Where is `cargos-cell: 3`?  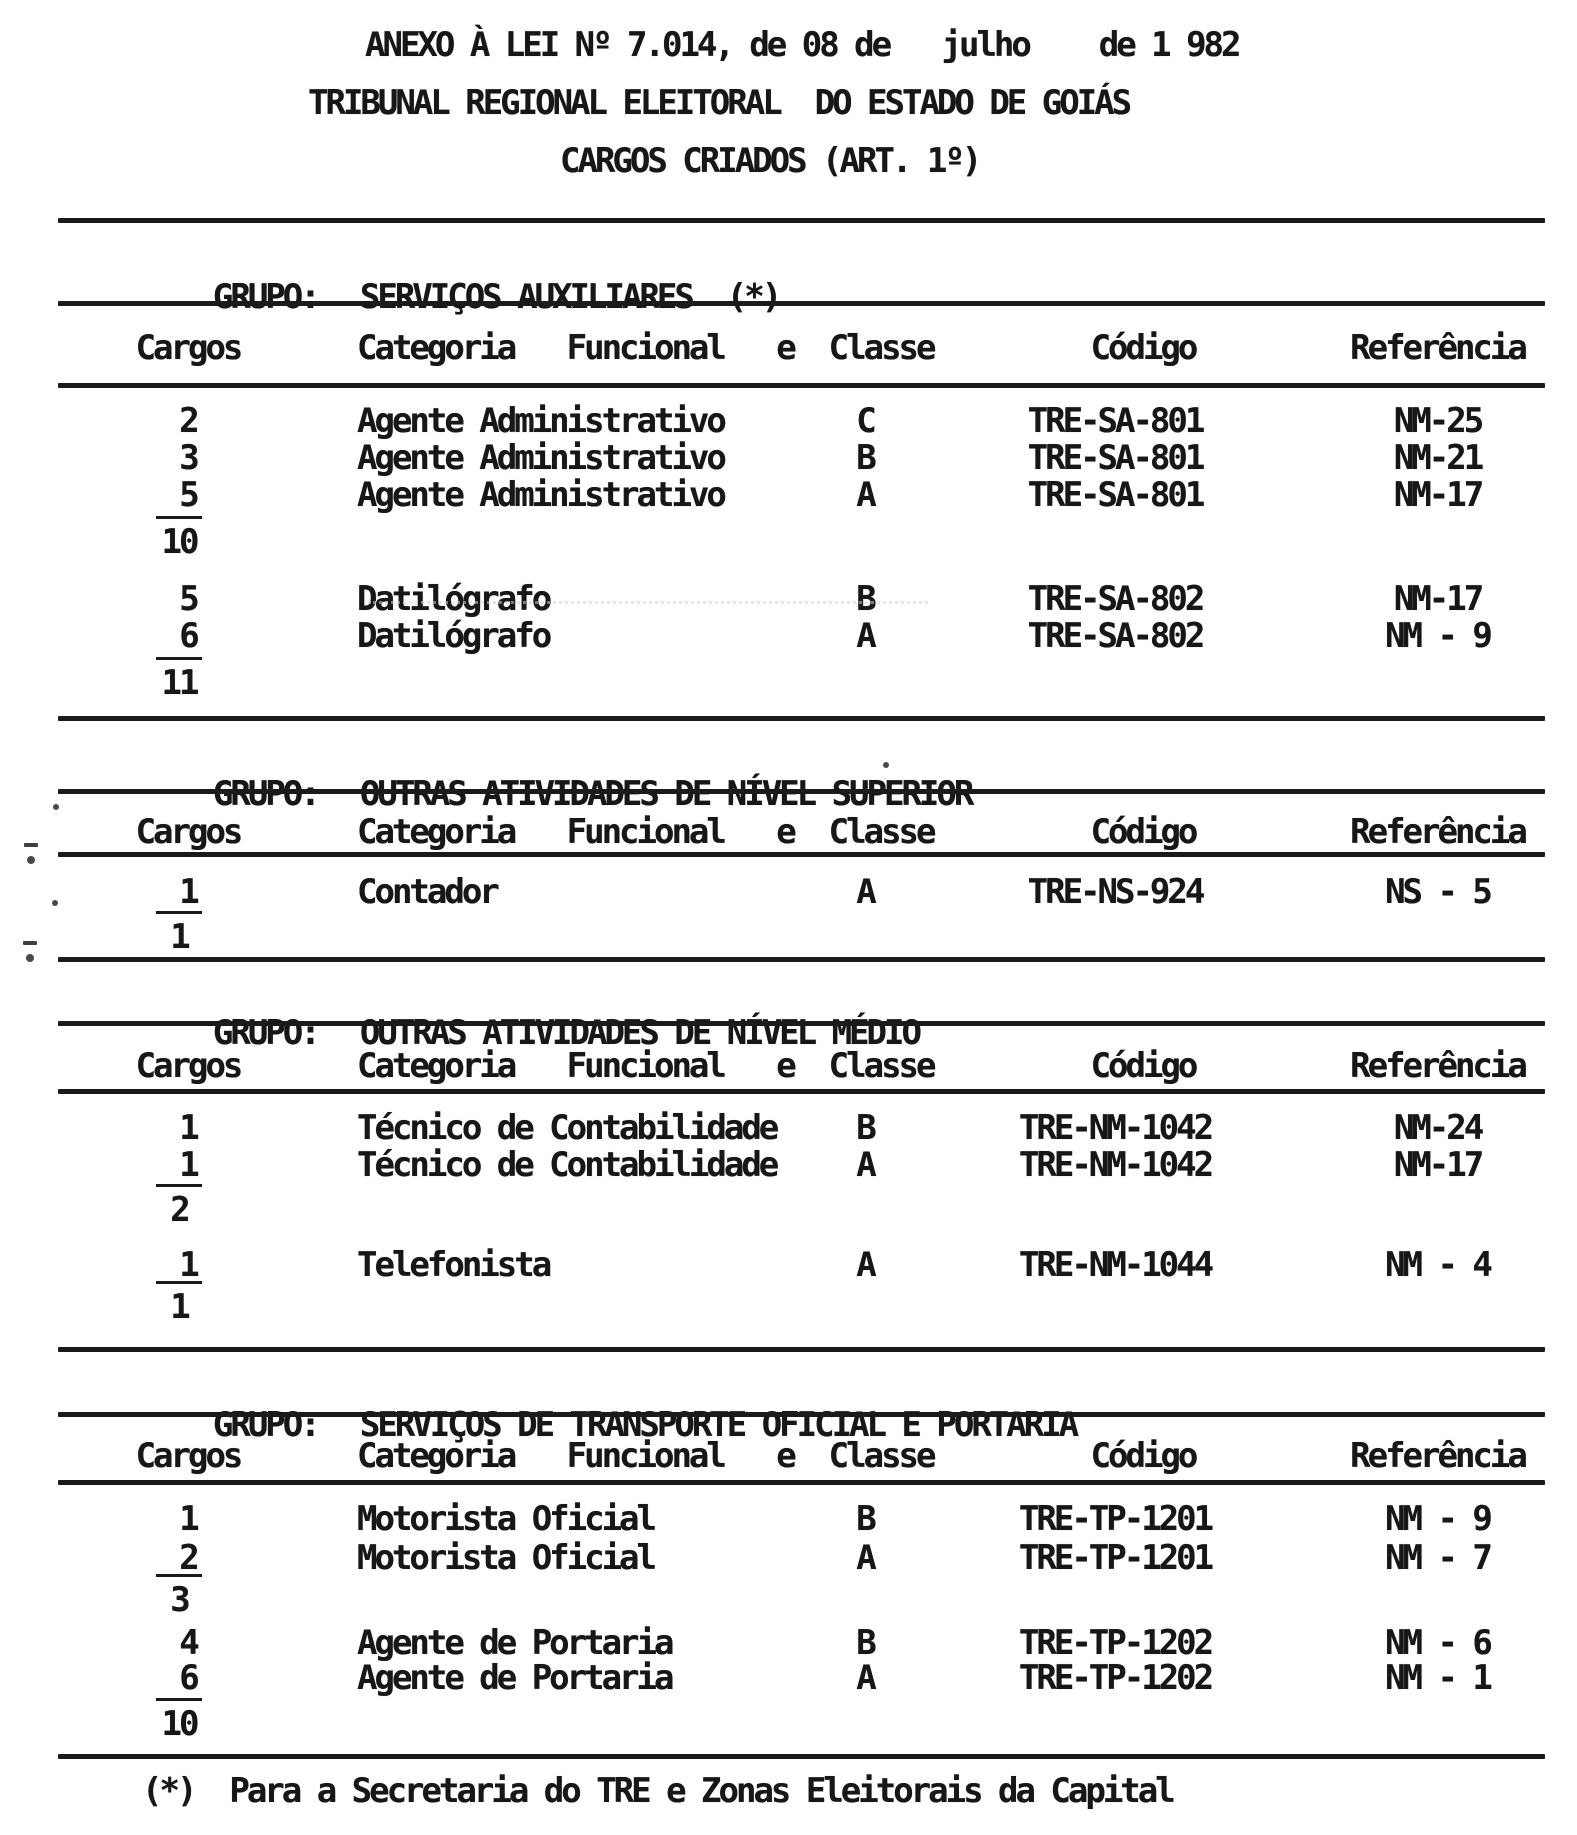 cargos-cell: 3 is located at coordinates (189, 458).